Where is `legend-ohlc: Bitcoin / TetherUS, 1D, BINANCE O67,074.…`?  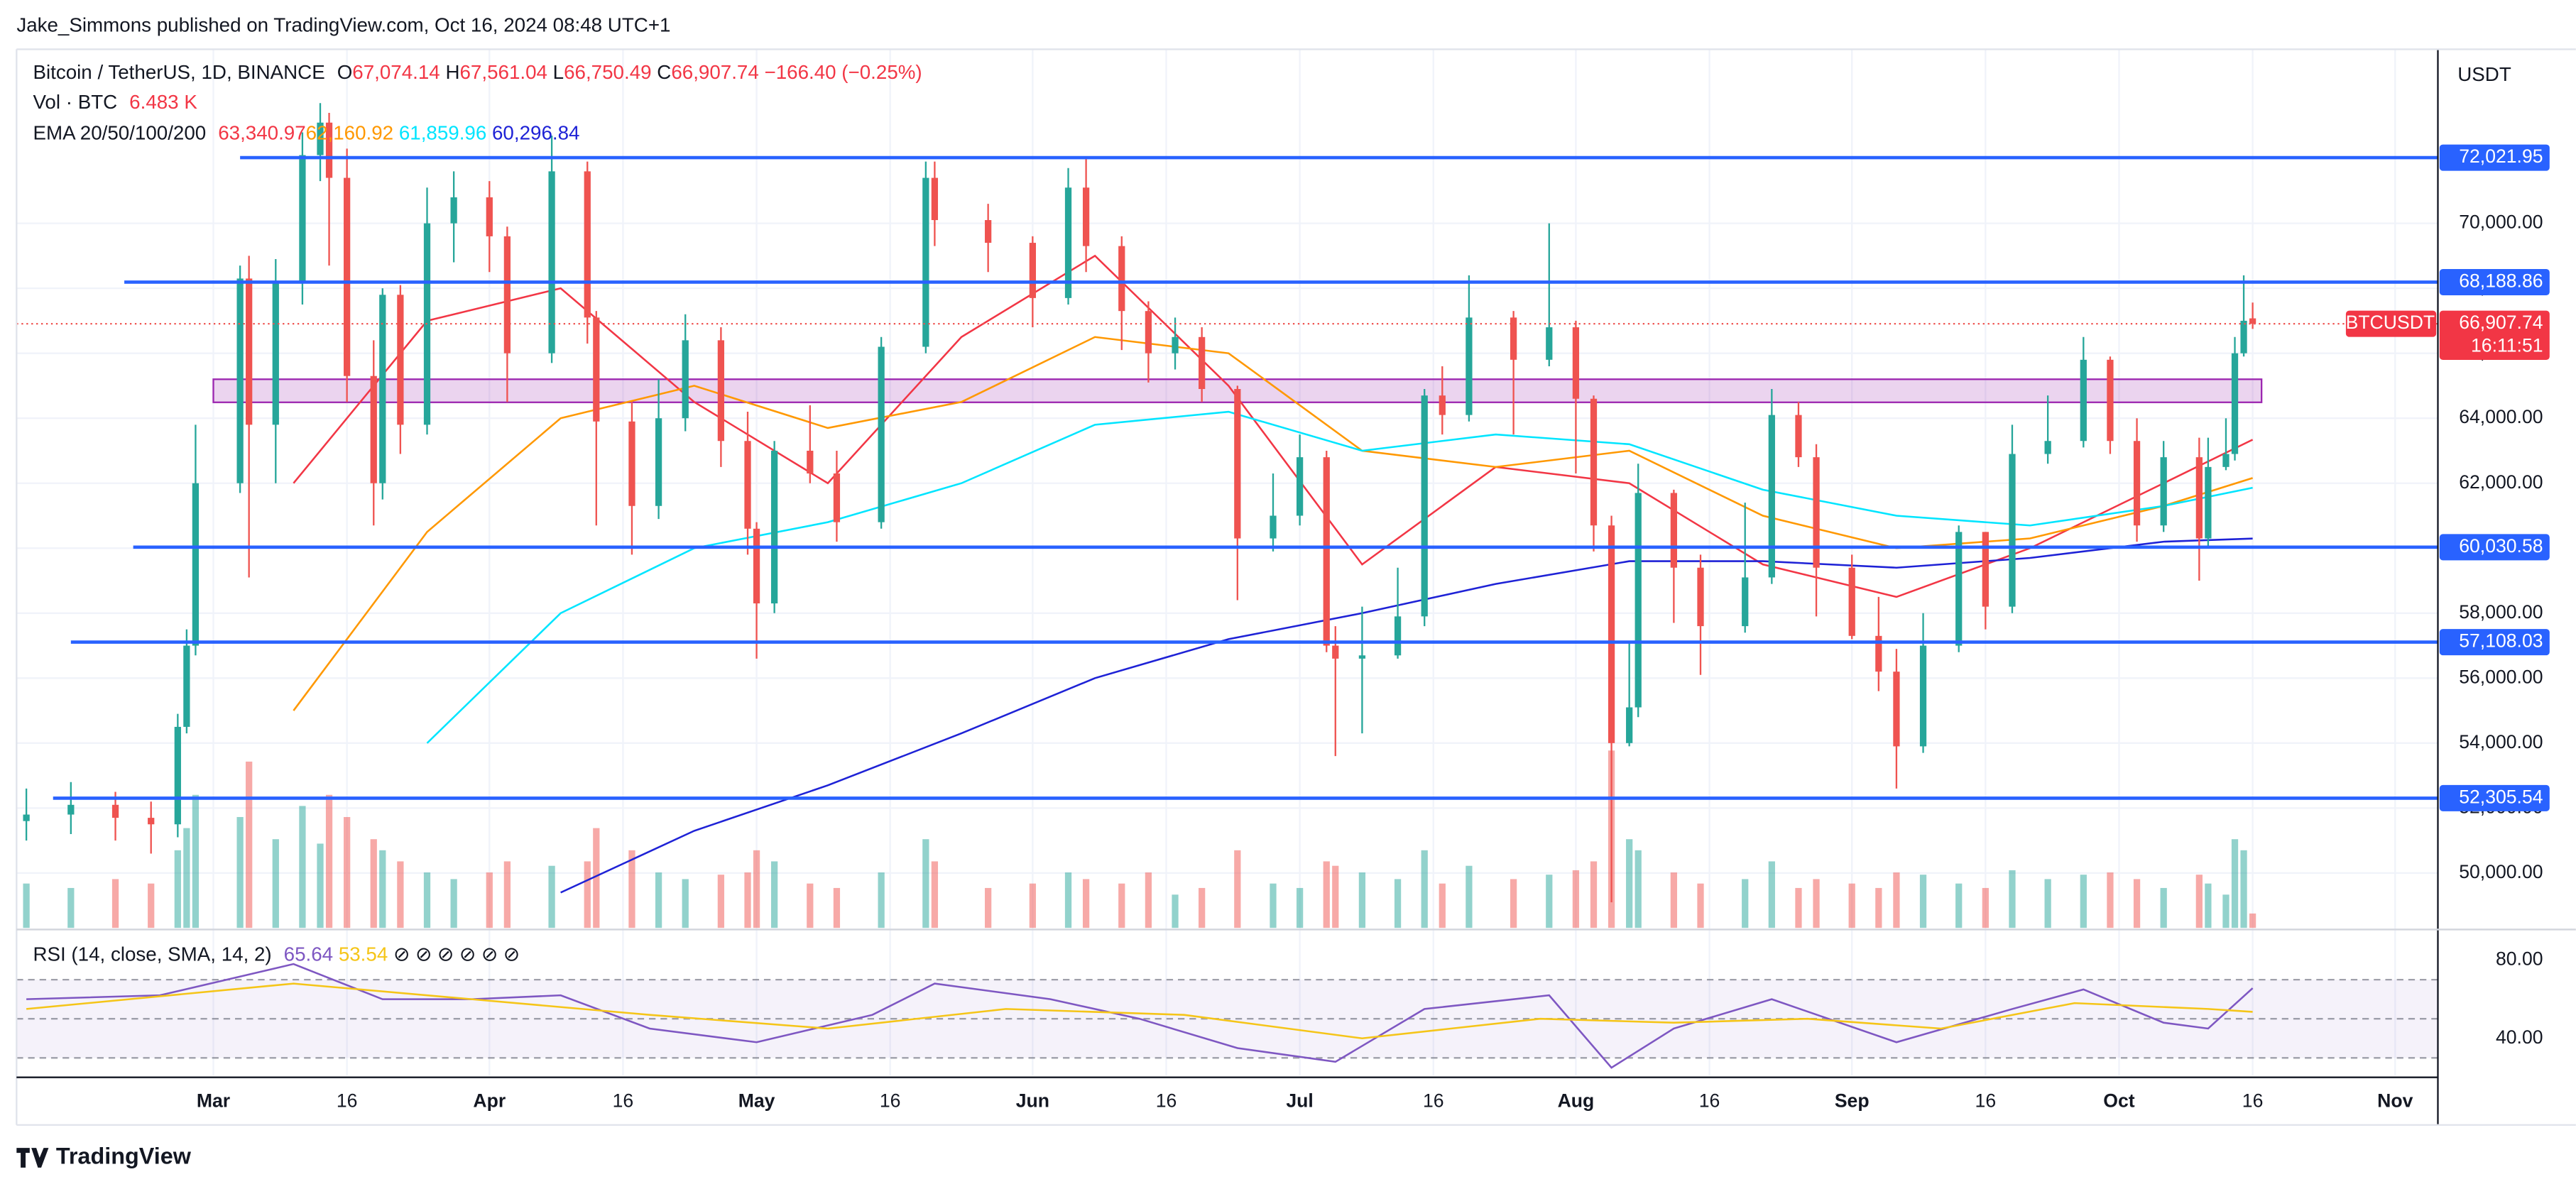
legend-ohlc: Bitcoin / TetherUS, 1D, BINANCE O67,074.… is located at coordinates (477, 72).